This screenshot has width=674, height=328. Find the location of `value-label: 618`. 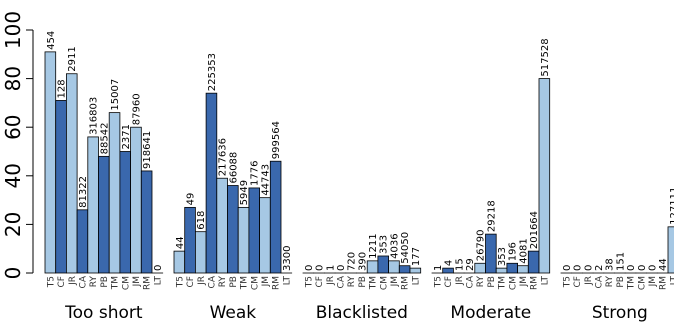

value-label: 618 is located at coordinates (201, 220).